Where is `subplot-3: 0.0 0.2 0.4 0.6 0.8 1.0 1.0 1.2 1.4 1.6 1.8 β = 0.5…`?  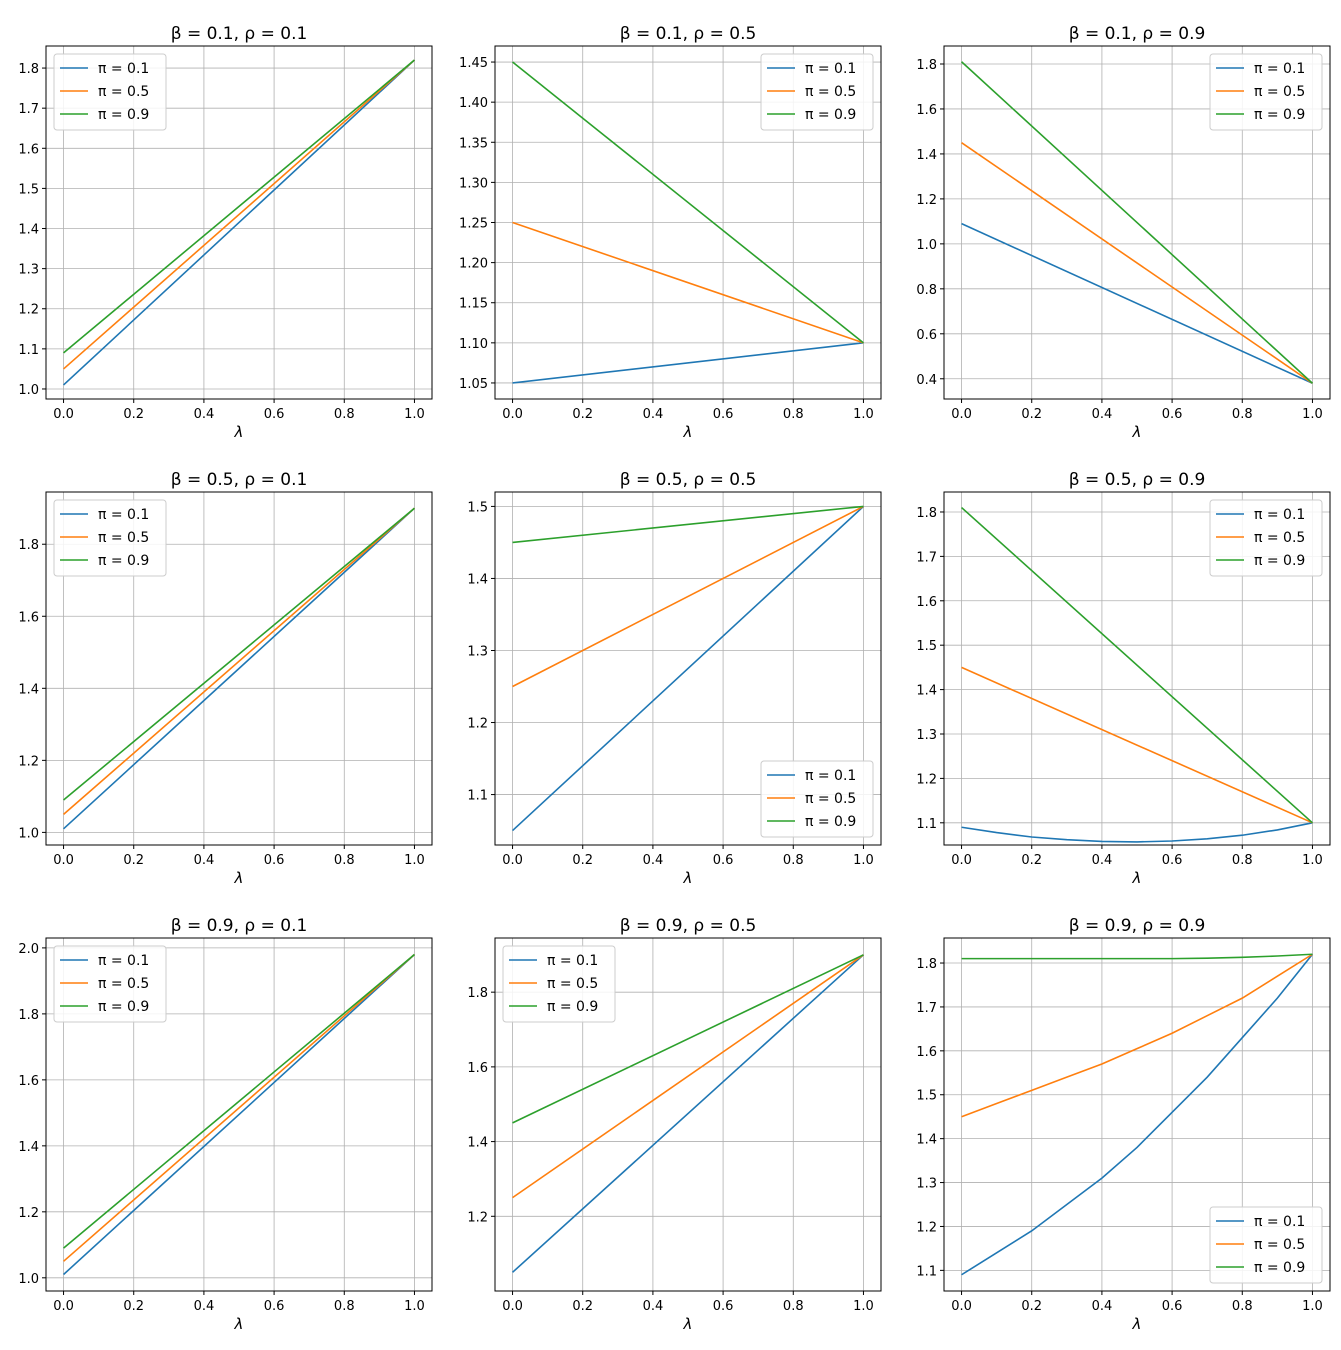
subplot-3: 0.0 0.2 0.4 0.6 0.8 1.0 1.0 1.2 1.4 1.6 1.8 β = 0.5… is located at coordinates (225, 678).